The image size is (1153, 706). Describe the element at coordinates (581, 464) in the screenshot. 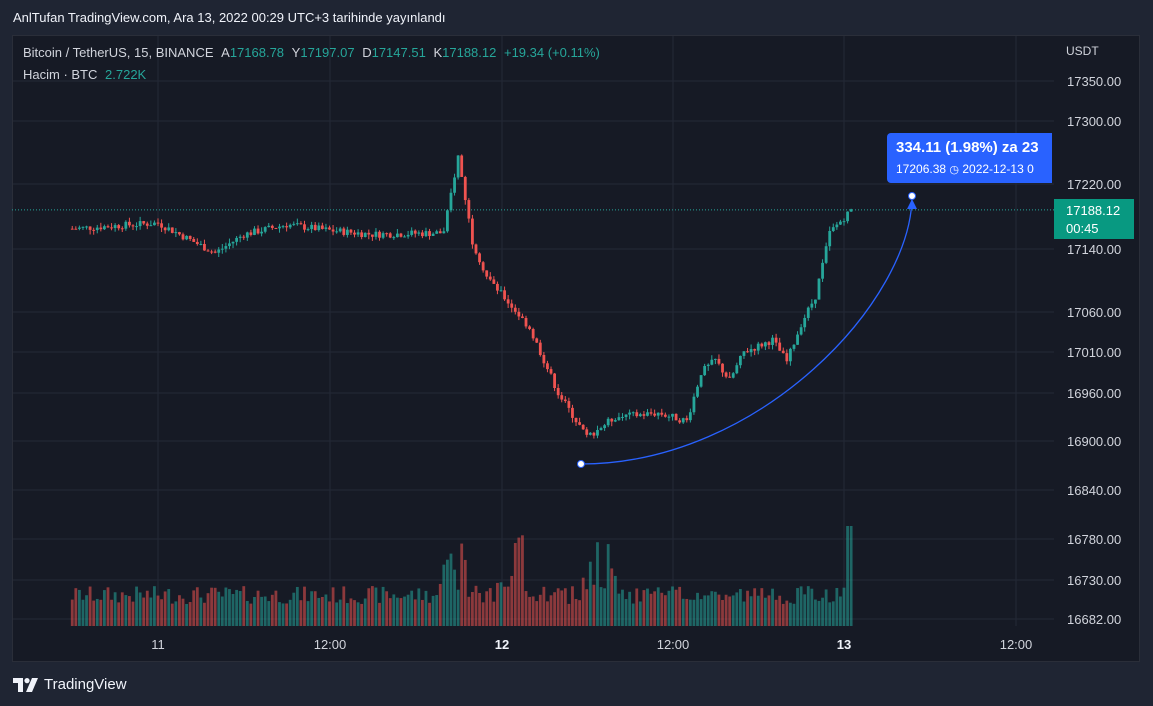

I see `measure-start-point` at that location.